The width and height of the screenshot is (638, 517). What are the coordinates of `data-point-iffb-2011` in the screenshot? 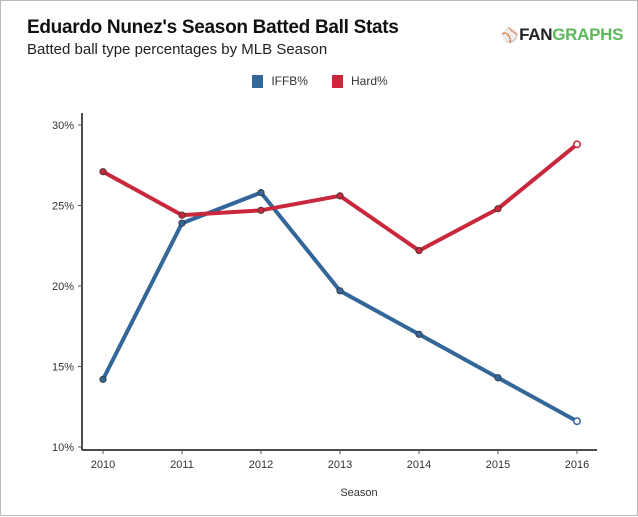 It's located at (182, 223).